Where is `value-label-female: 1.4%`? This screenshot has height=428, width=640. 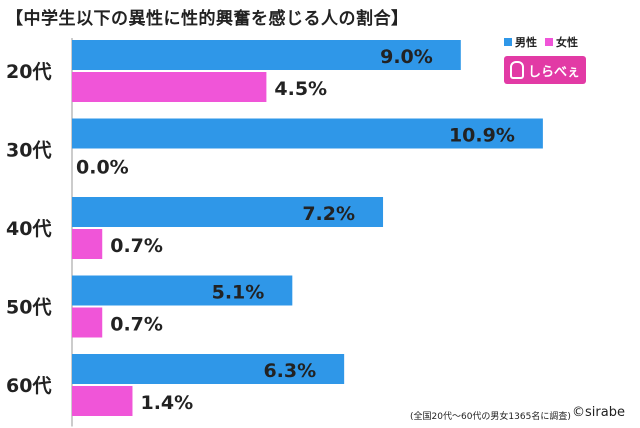 value-label-female: 1.4% is located at coordinates (166, 403).